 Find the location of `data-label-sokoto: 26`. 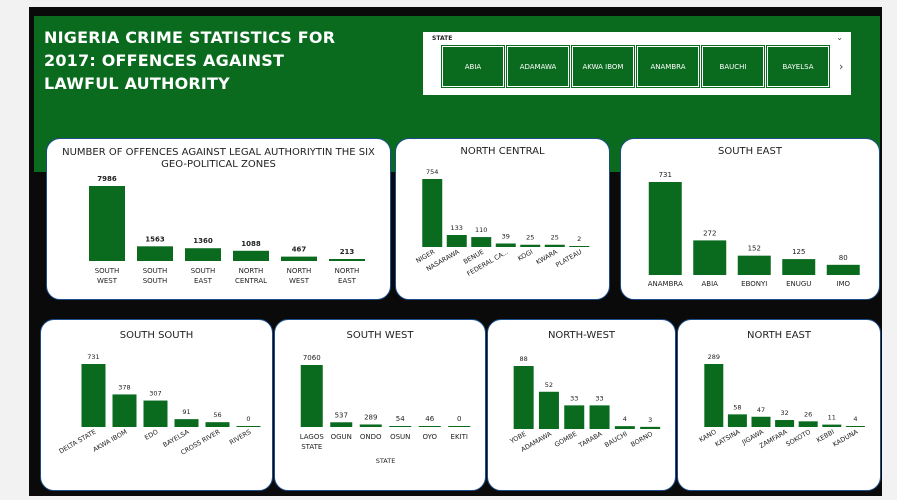

data-label-sokoto: 26 is located at coordinates (808, 414).